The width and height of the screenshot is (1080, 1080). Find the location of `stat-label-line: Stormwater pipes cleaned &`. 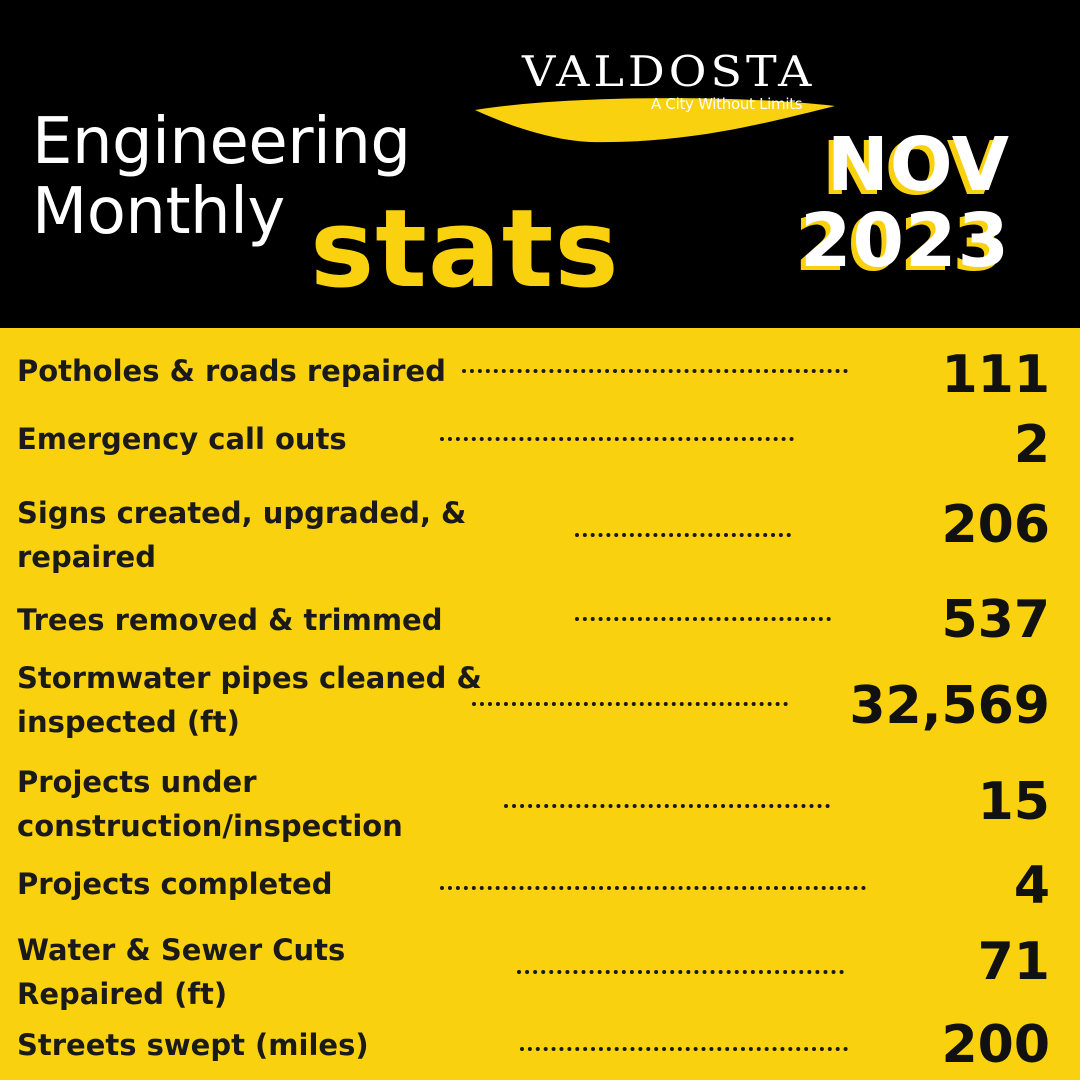

stat-label-line: Stormwater pipes cleaned & is located at coordinates (249, 678).